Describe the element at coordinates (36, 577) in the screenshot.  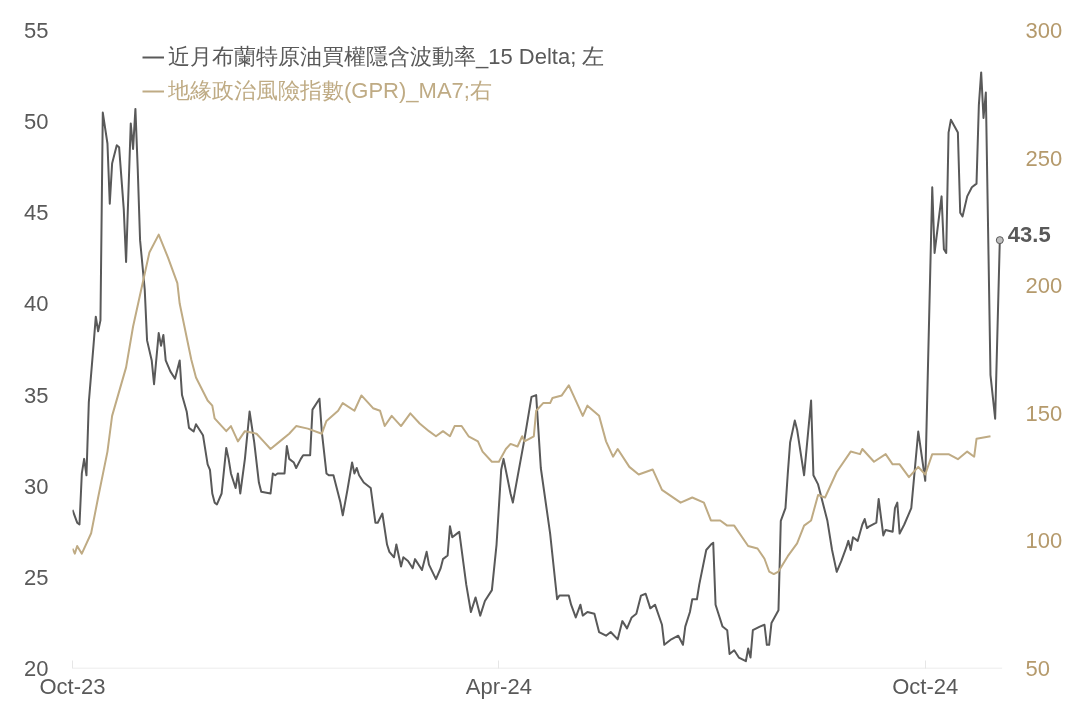
I see `y-tick-label: 25` at that location.